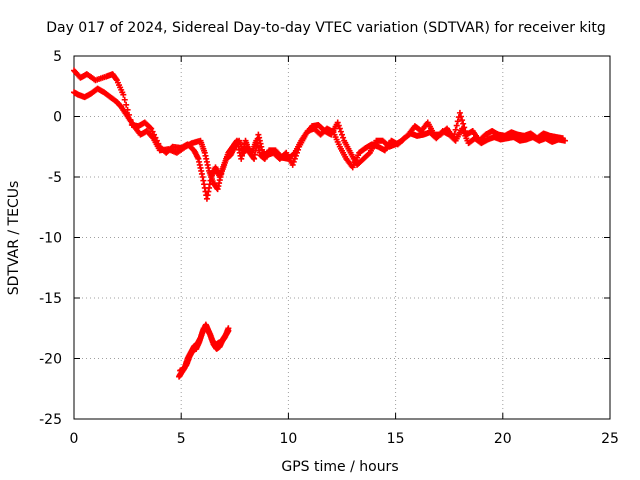 The width and height of the screenshot is (640, 480). What do you see at coordinates (503, 439) in the screenshot?
I see `x-tick-label: 20` at bounding box center [503, 439].